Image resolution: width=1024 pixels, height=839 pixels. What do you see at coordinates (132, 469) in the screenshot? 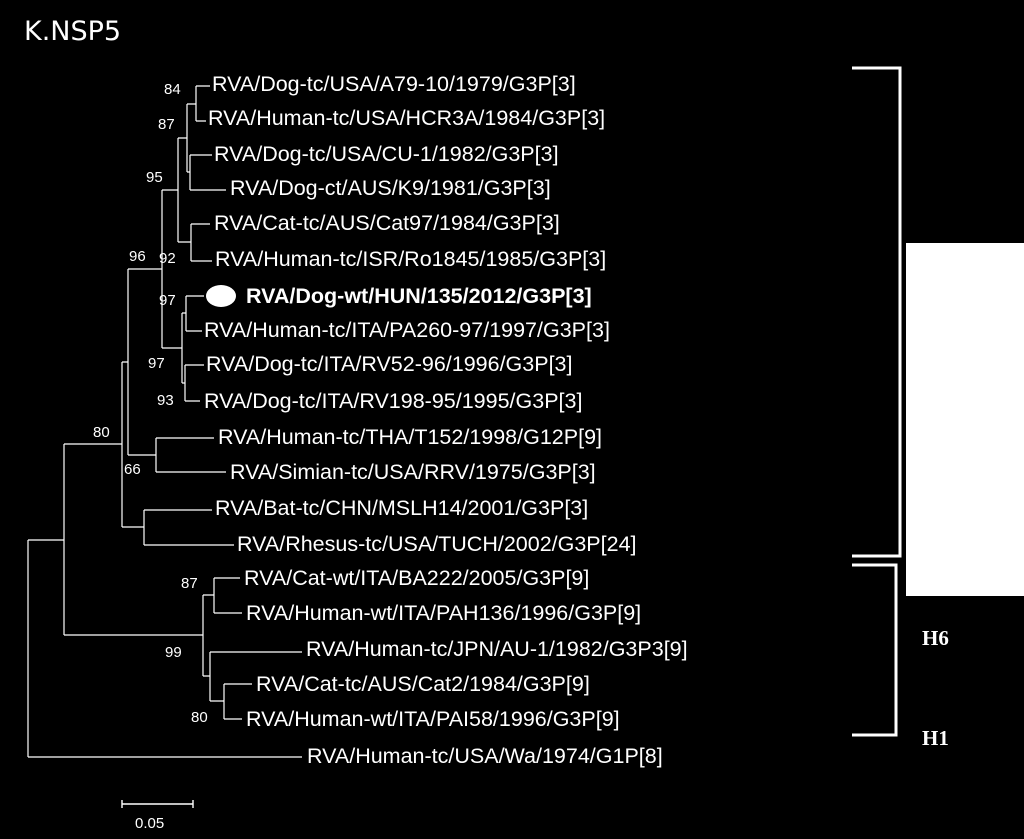
I see `bootstrap-value: 66` at bounding box center [132, 469].